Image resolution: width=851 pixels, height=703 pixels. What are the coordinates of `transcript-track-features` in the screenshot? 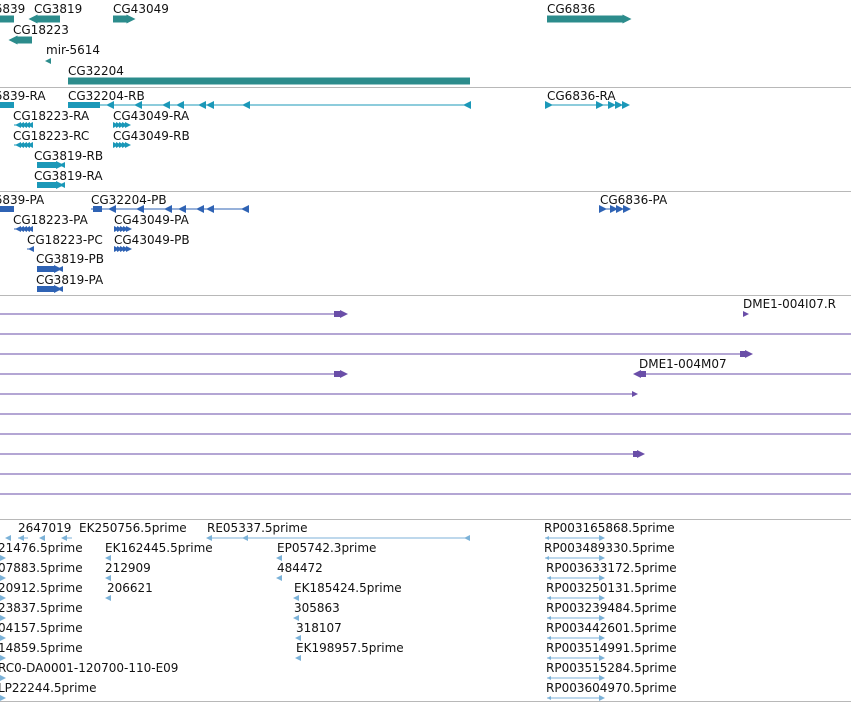 It's located at (315, 145).